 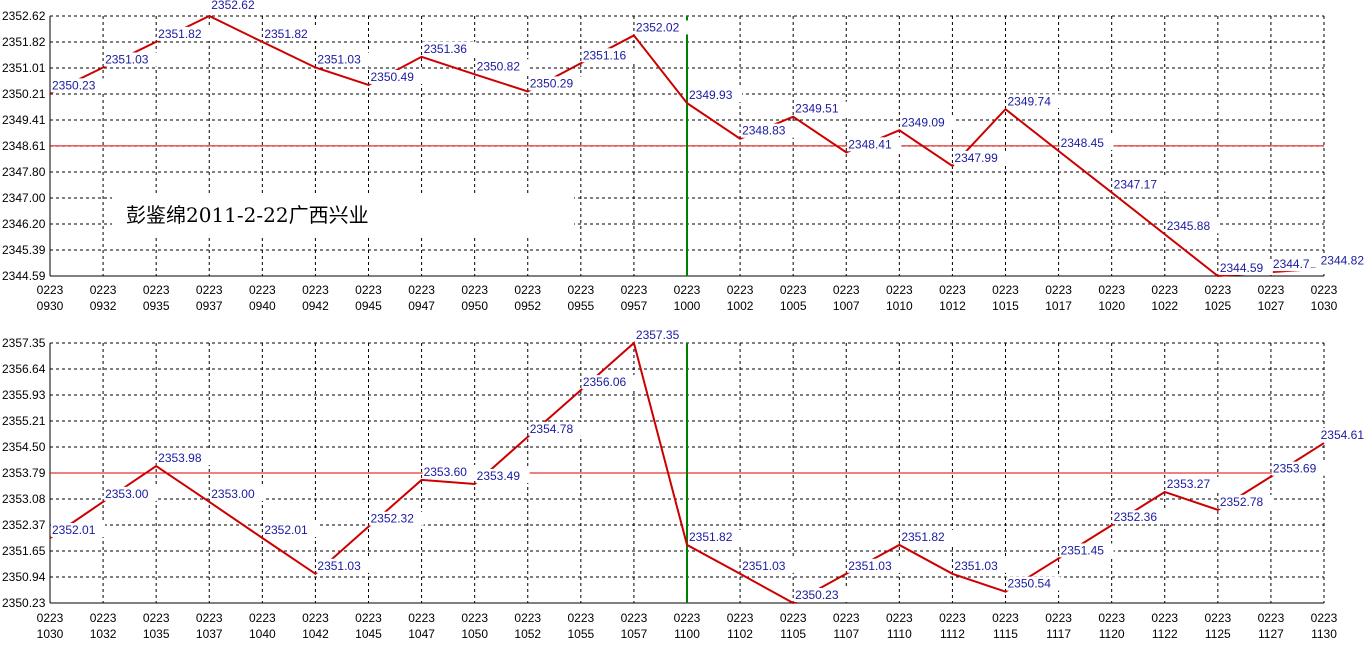 What do you see at coordinates (764, 131) in the screenshot?
I see `data-label: 2348.83` at bounding box center [764, 131].